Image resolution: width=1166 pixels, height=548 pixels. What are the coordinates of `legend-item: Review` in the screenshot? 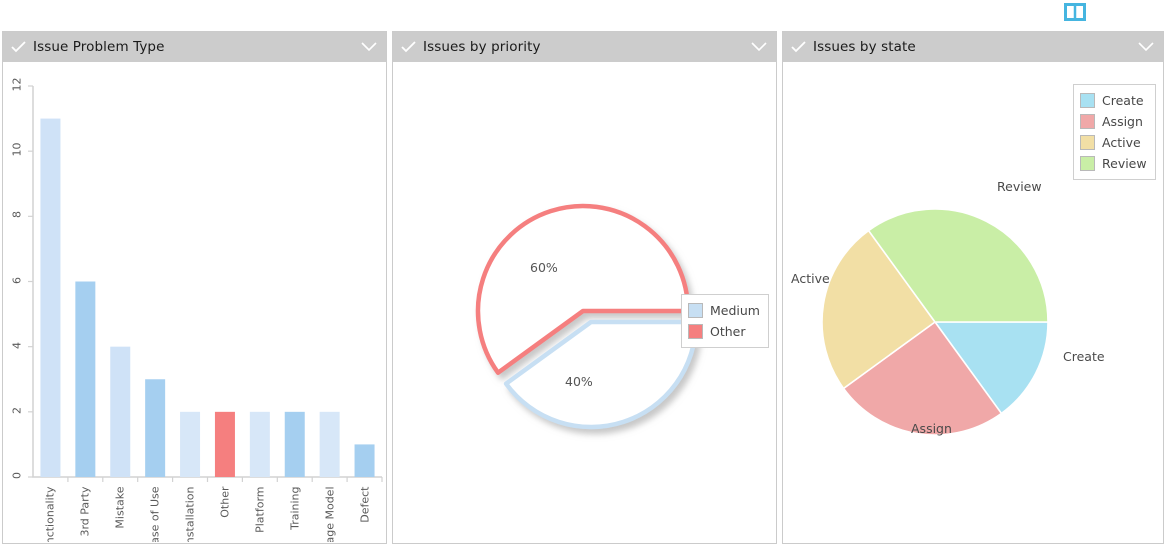 It's located at (1113, 163).